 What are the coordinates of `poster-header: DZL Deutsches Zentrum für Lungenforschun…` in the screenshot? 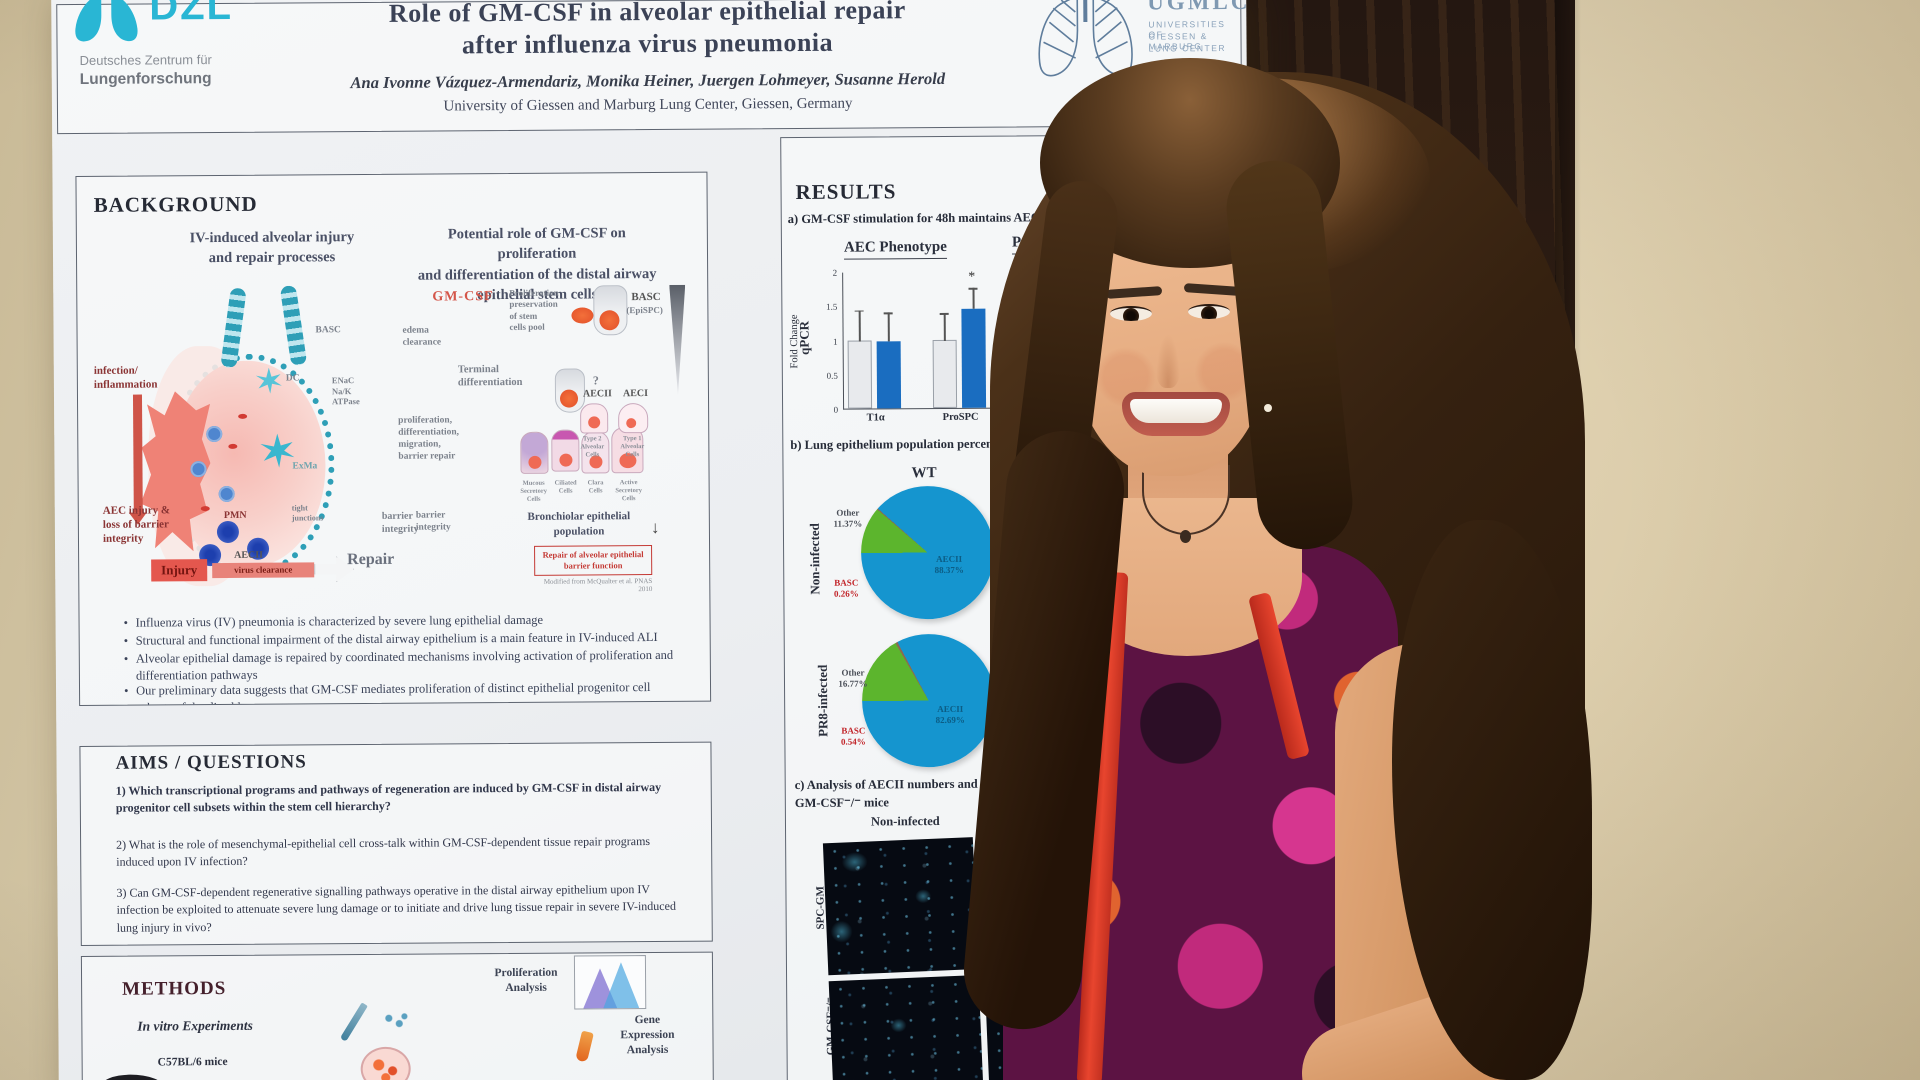 It's located at (653, 67).